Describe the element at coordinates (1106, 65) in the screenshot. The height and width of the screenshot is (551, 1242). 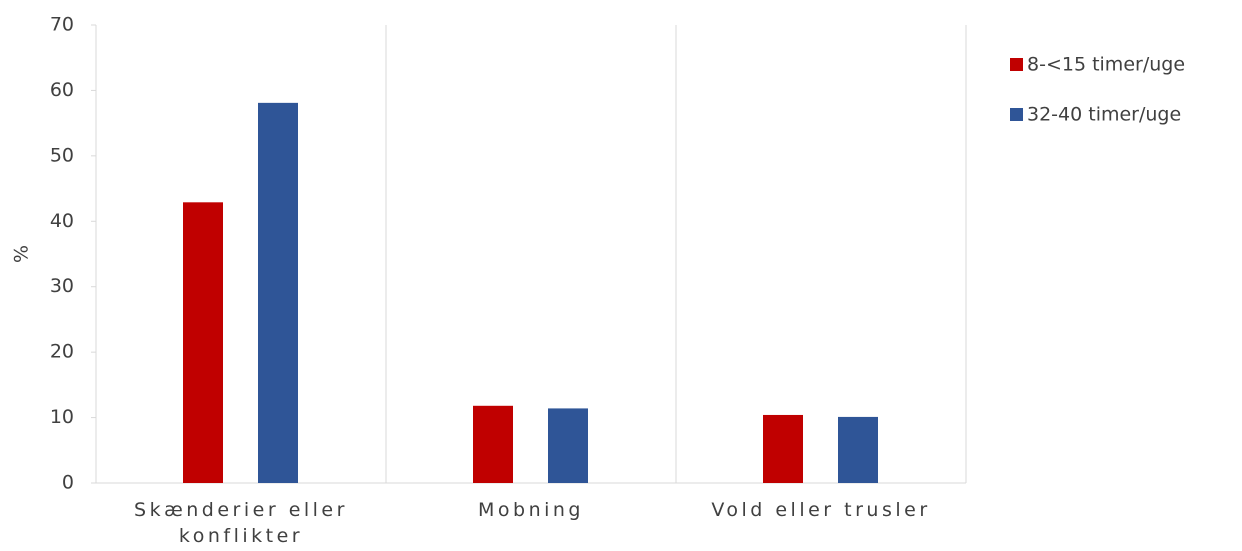
I see `legend-label: 8-<15 timer/uge` at that location.